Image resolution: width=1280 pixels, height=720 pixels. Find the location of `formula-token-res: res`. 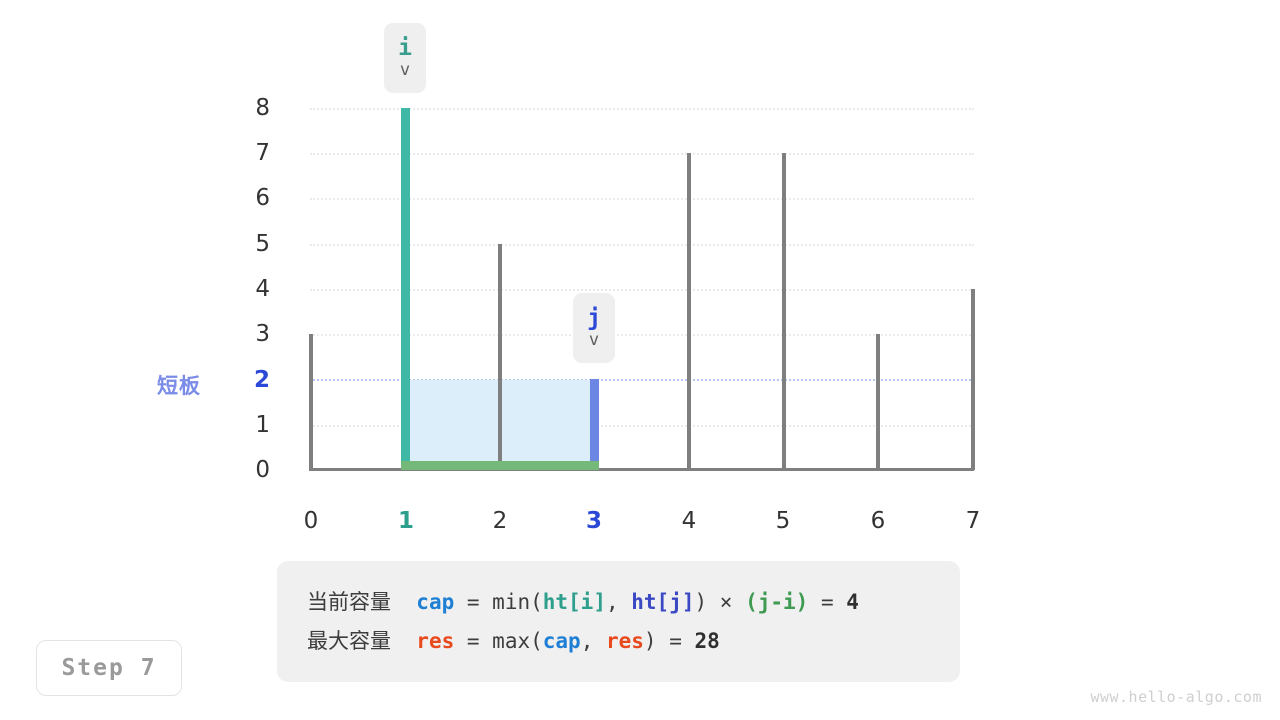

formula-token-res: res is located at coordinates (435, 640).